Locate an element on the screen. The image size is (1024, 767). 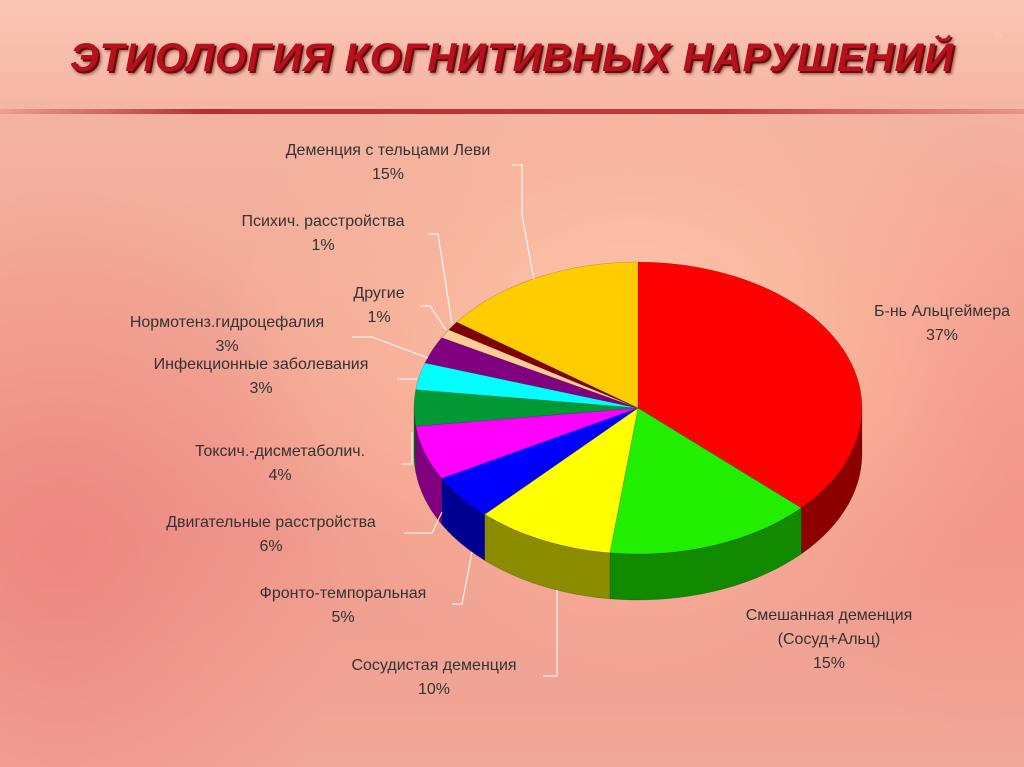
slice-name: Инфекционные заболевания is located at coordinates (261, 364).